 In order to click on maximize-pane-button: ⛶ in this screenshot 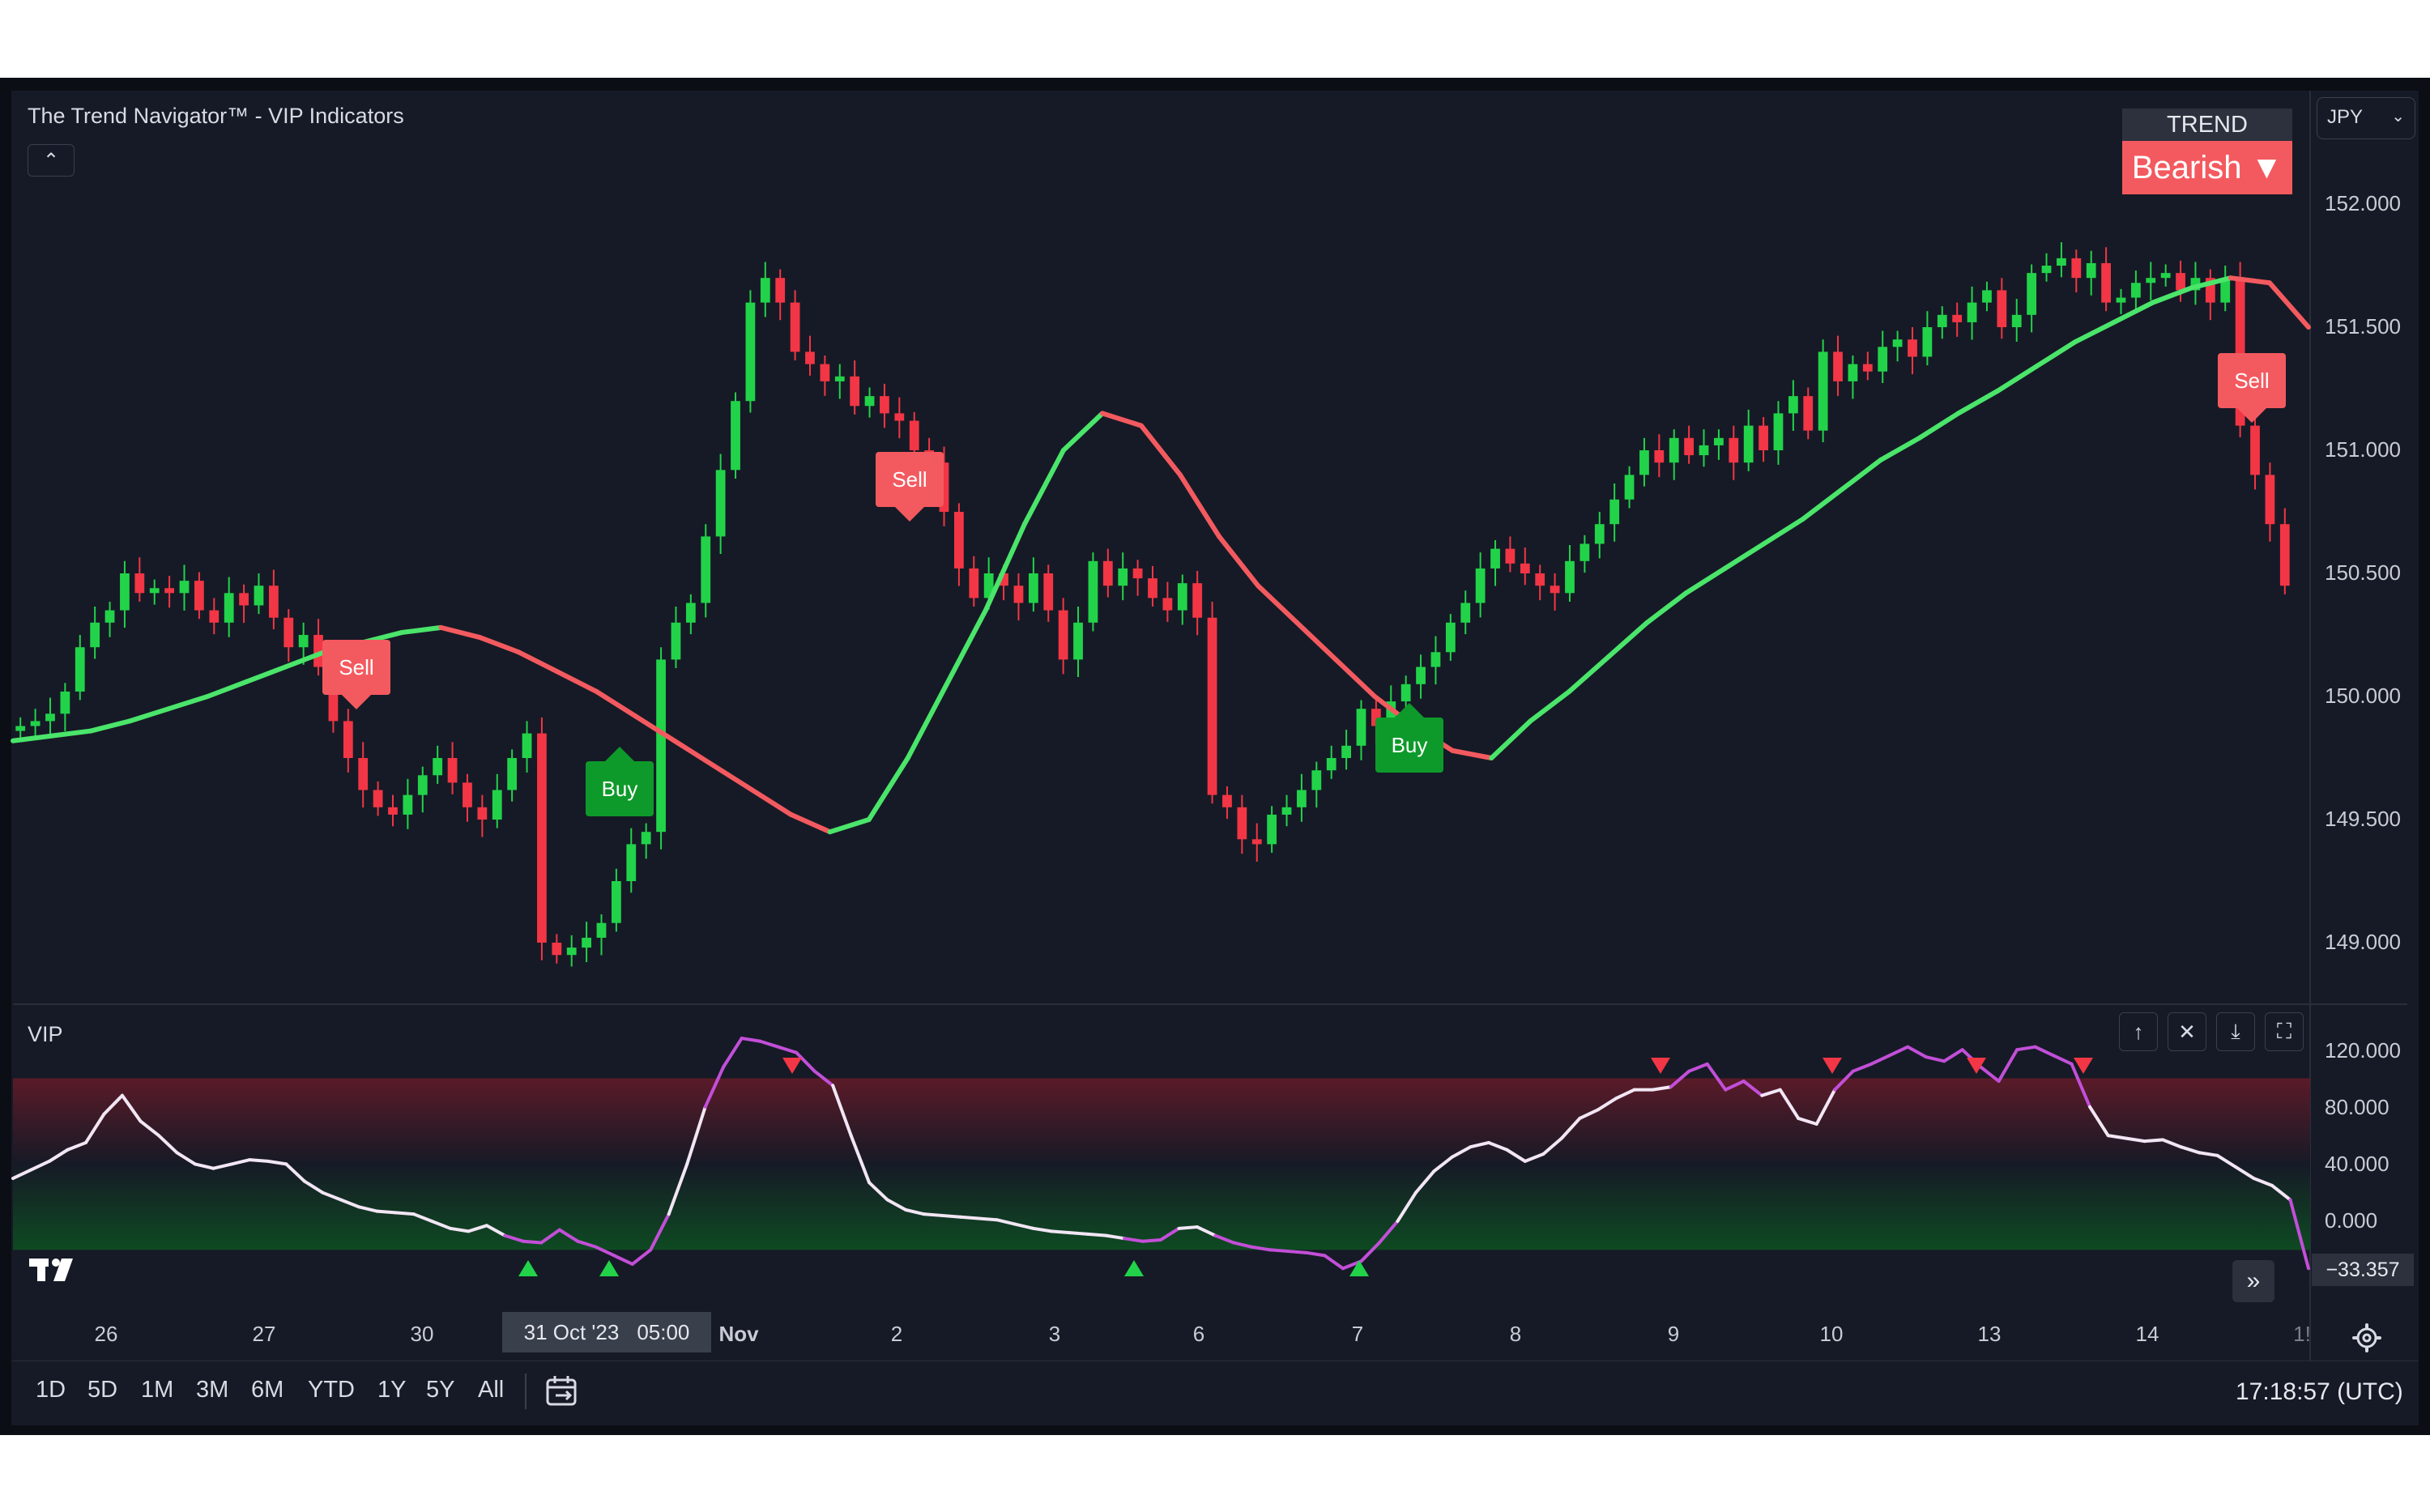, I will do `click(2284, 1031)`.